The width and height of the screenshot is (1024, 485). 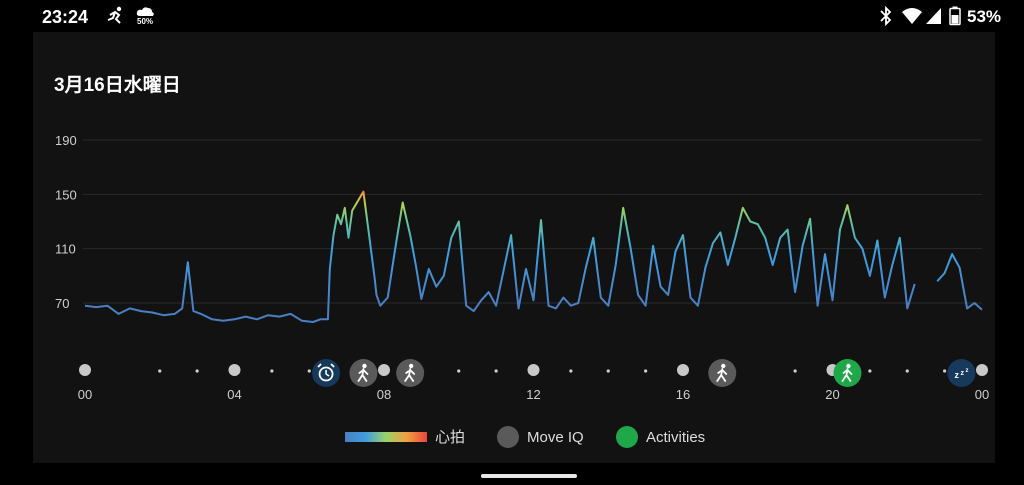 I want to click on x-tick-label: 12, so click(x=533, y=394).